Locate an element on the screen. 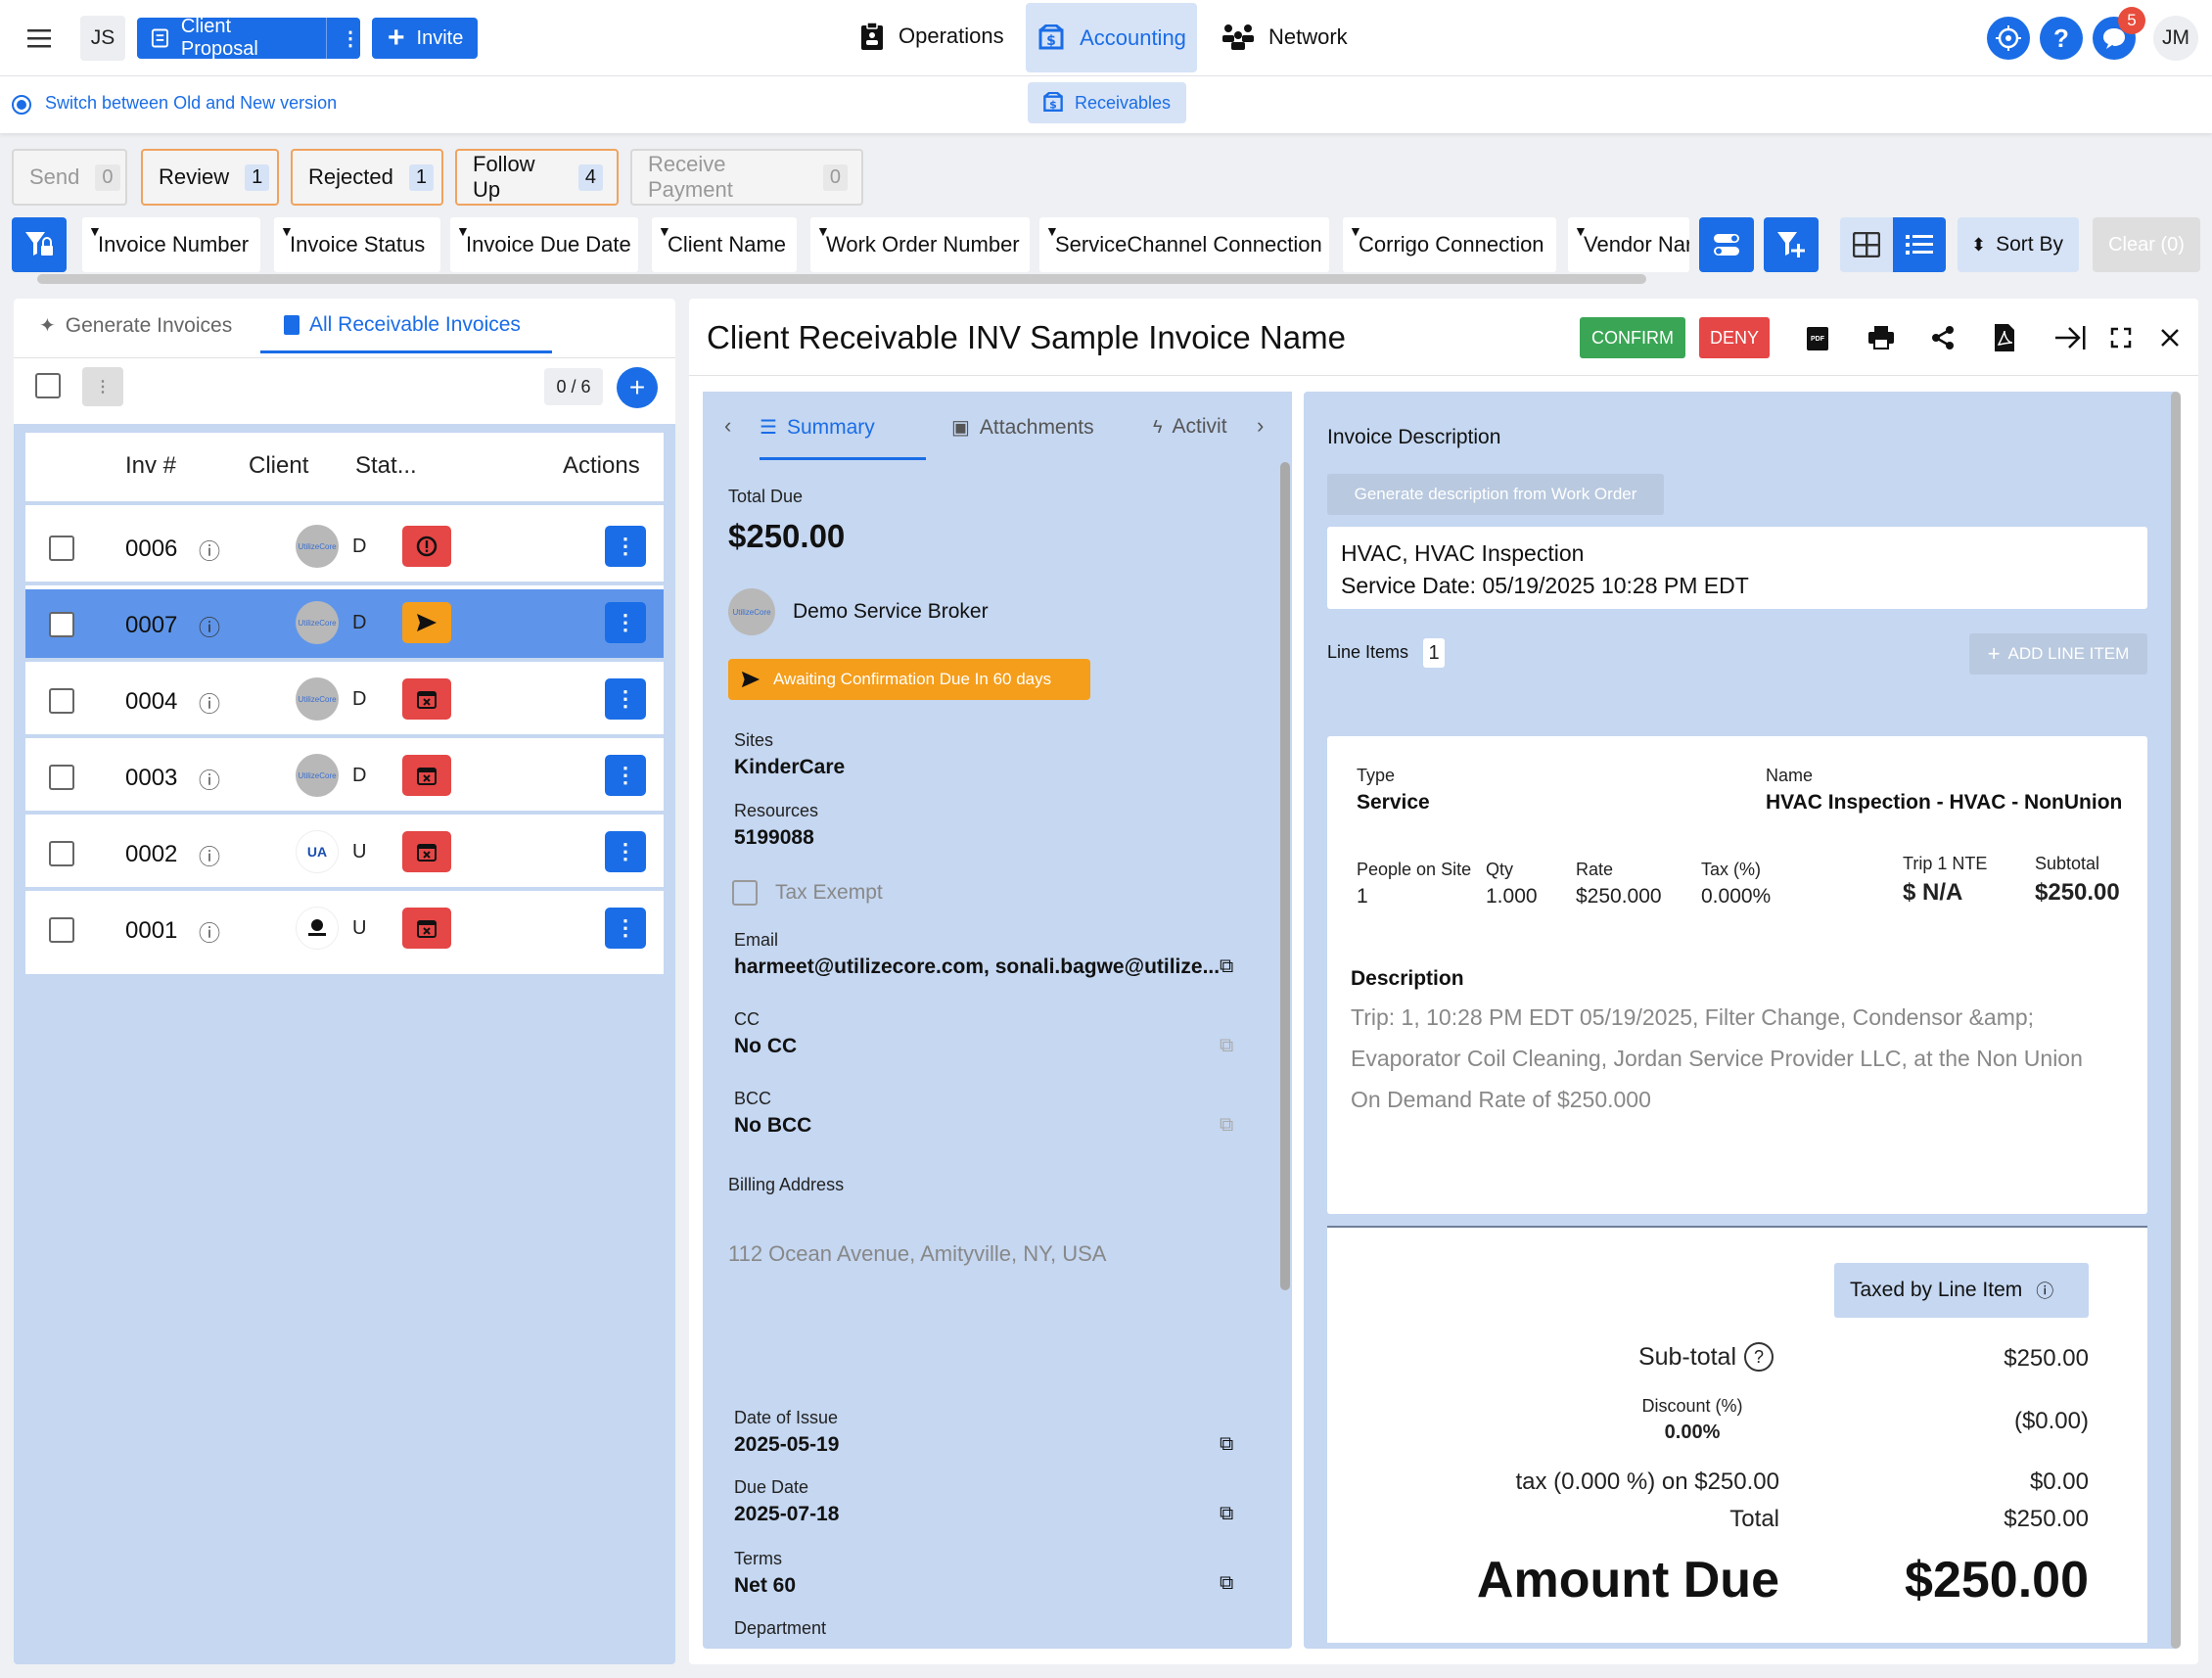 The image size is (2212, 1678). invoice-scrollbar is located at coordinates (2176, 1020).